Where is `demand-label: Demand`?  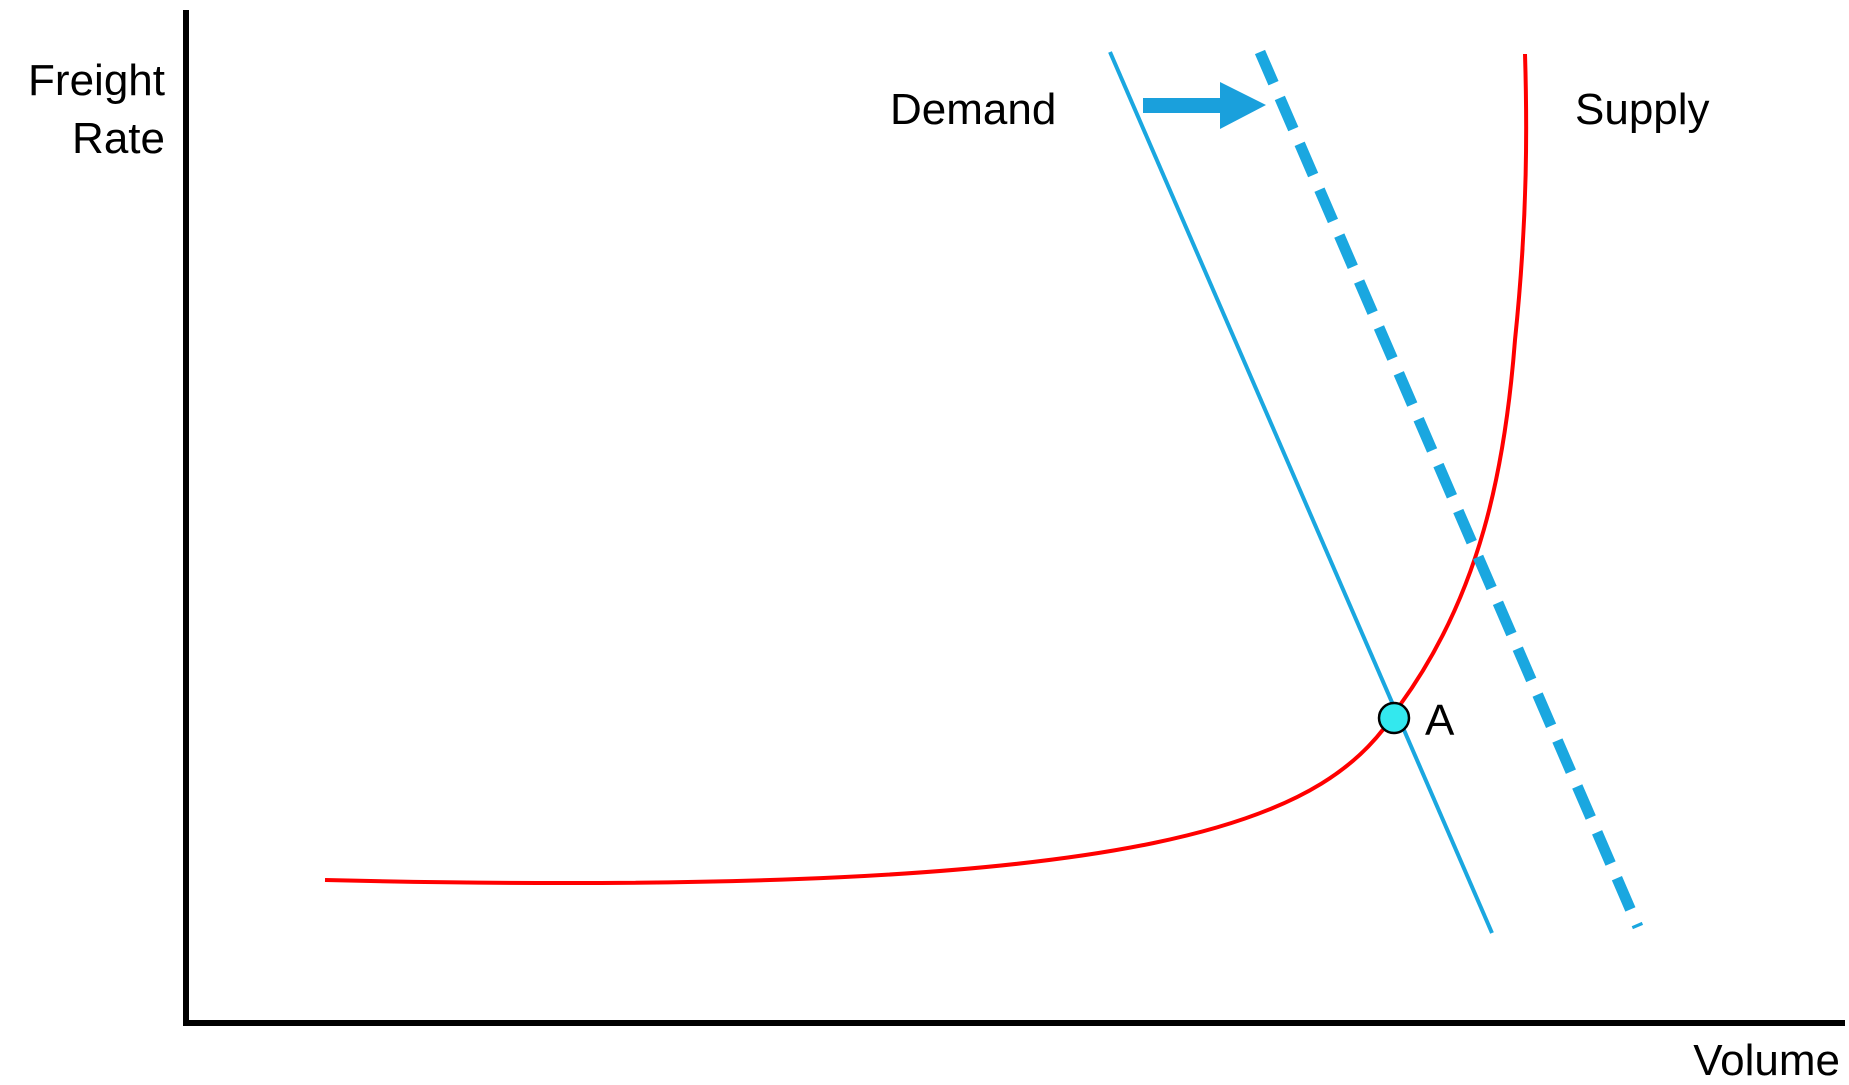 demand-label: Demand is located at coordinates (973, 109).